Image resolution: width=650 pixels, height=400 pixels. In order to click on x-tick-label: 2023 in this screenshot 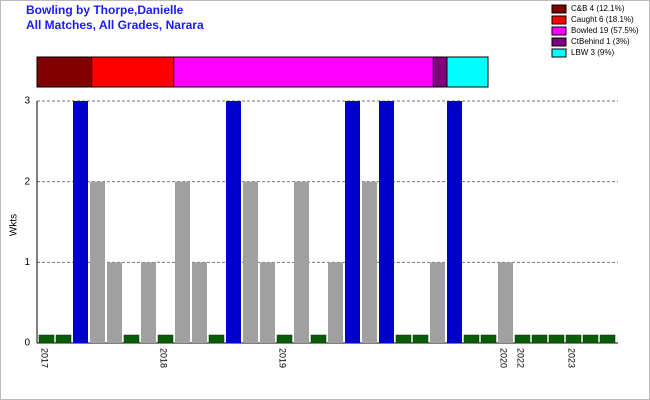, I will do `click(572, 358)`.